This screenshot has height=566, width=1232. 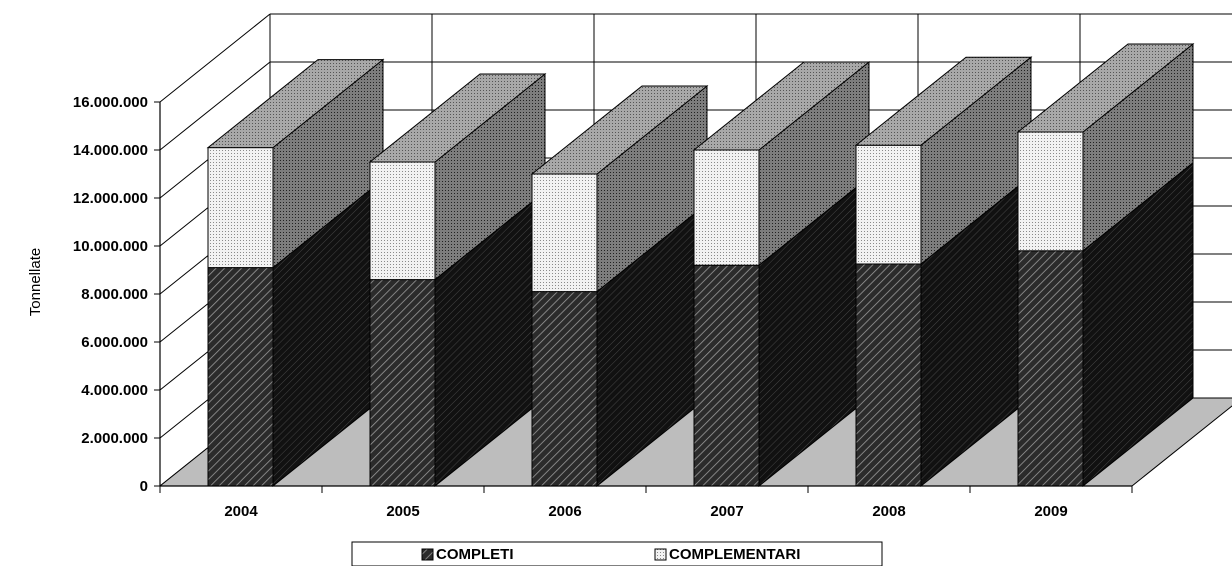 What do you see at coordinates (1050, 511) in the screenshot?
I see `x-tick-label-2009: 2009` at bounding box center [1050, 511].